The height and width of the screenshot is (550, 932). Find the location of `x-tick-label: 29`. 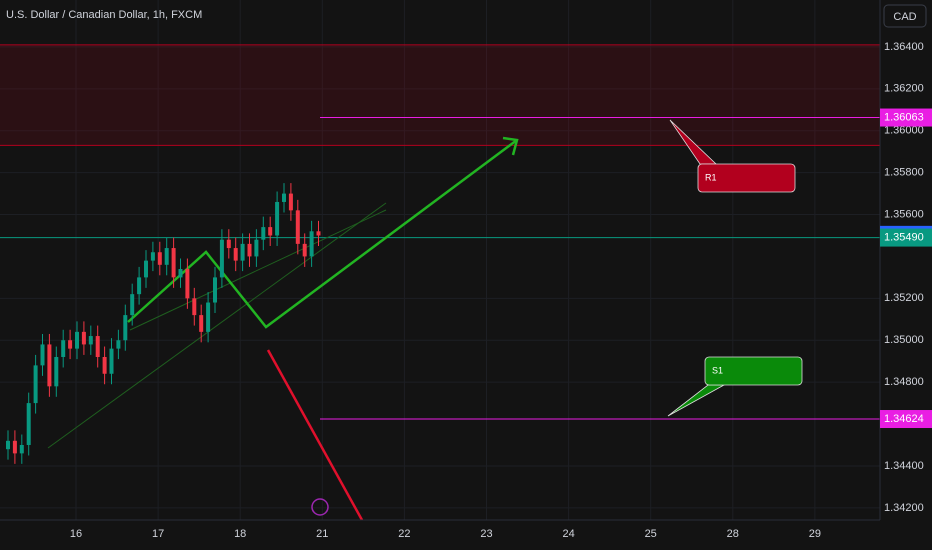

x-tick-label: 29 is located at coordinates (815, 534).